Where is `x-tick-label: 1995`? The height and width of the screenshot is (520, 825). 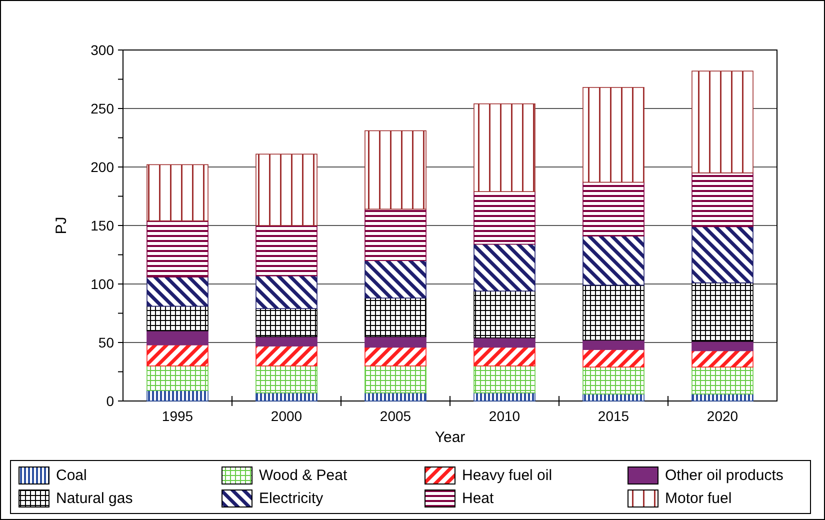 x-tick-label: 1995 is located at coordinates (178, 416).